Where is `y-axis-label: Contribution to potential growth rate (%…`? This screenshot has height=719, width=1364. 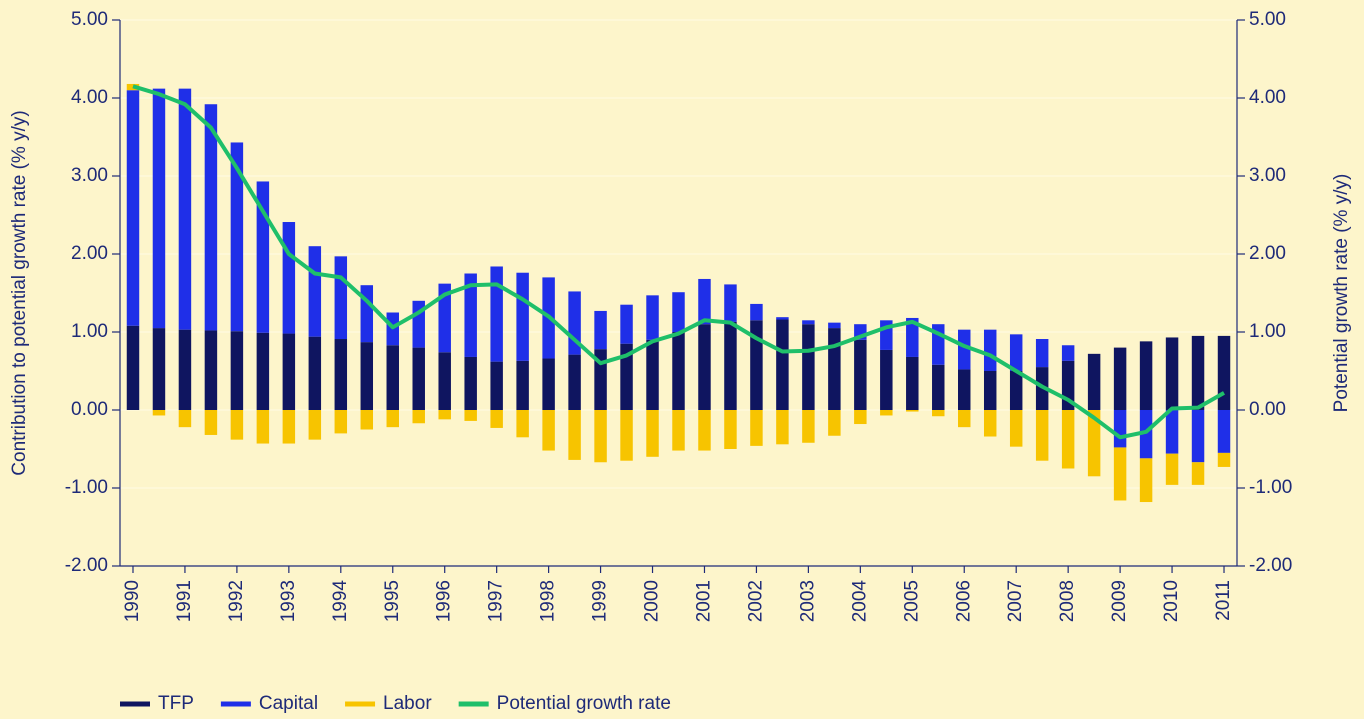
y-axis-label: Contribution to potential growth rate (%… is located at coordinates (19, 292).